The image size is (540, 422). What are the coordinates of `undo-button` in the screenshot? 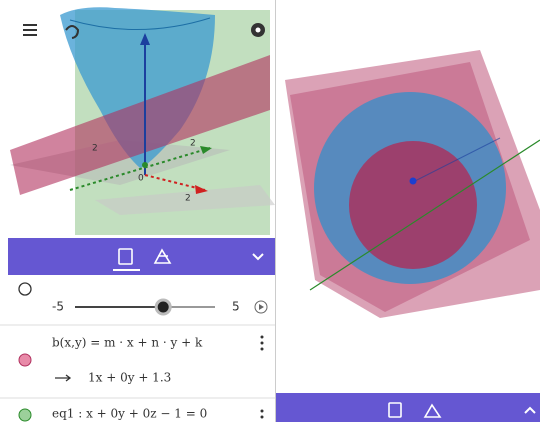 It's located at (72, 32).